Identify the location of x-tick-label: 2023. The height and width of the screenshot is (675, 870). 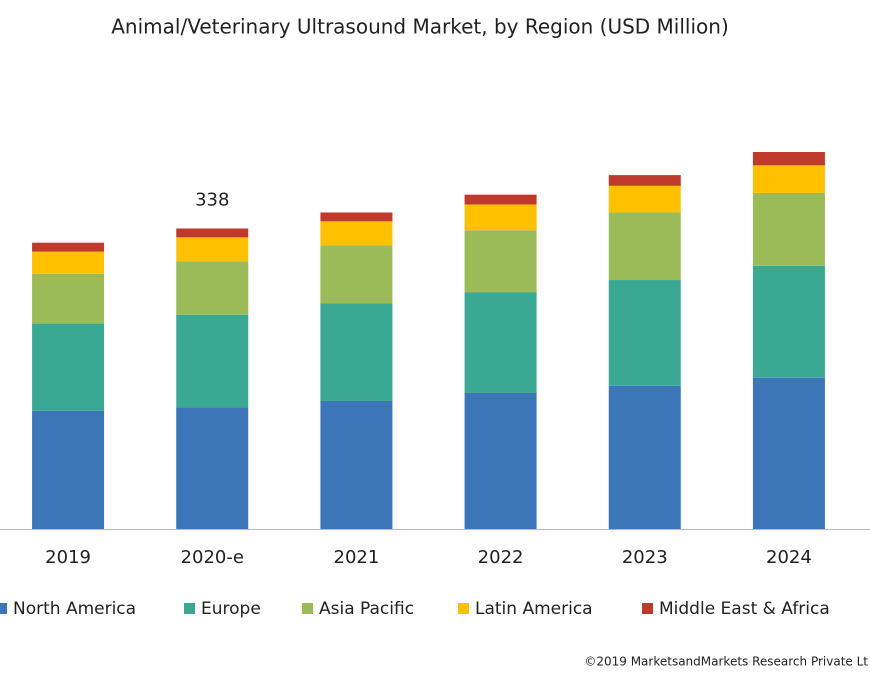
(645, 557).